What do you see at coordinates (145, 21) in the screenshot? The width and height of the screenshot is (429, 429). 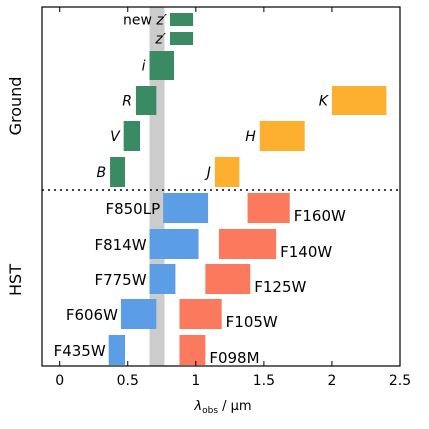 I see `ground-label-0: new z′` at bounding box center [145, 21].